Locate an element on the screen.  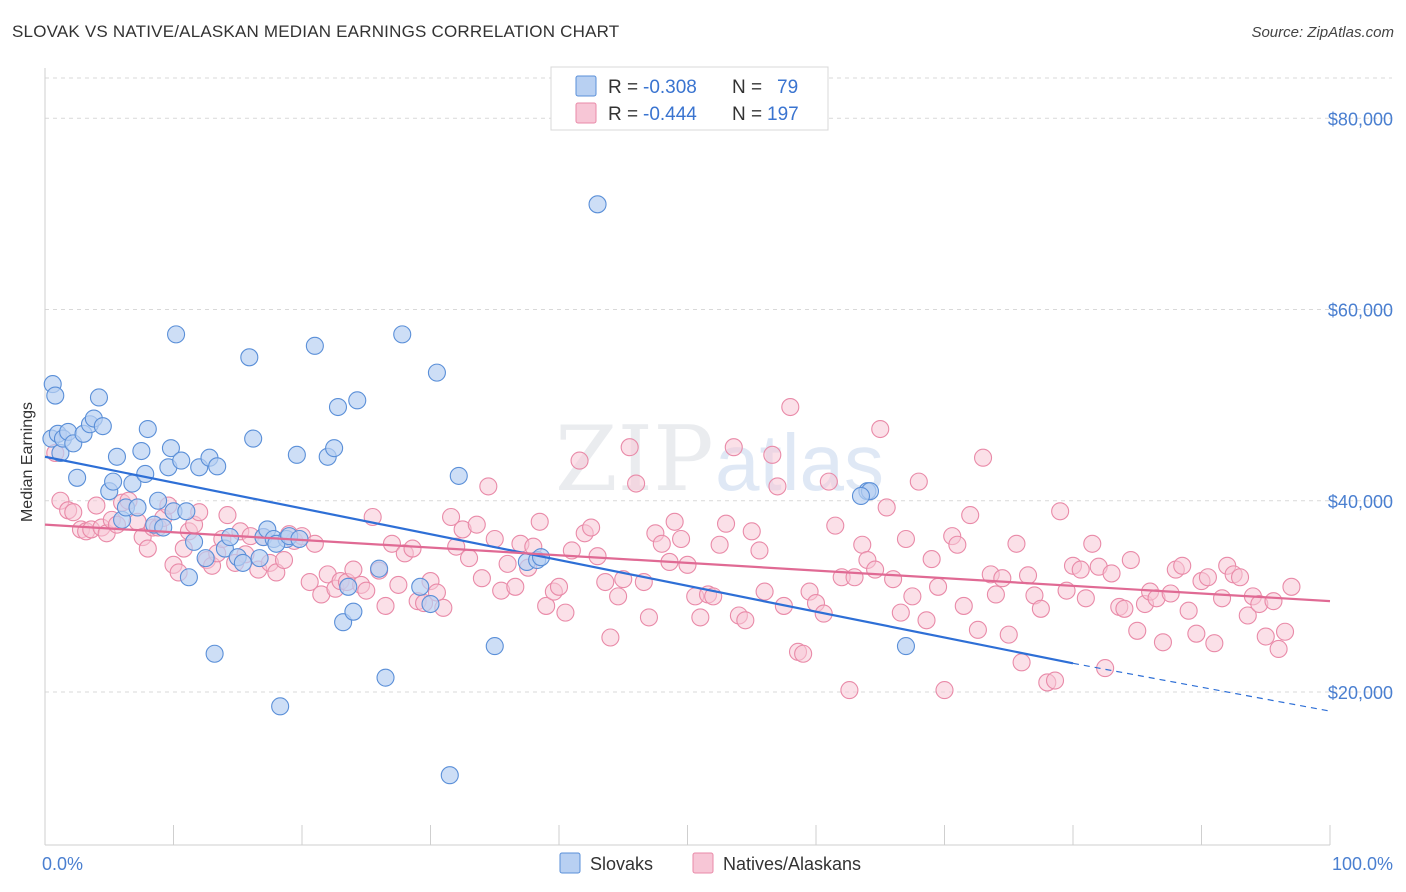
bottom-legend: Slovaks Natives/Alaskans is located at coordinates (710, 863).